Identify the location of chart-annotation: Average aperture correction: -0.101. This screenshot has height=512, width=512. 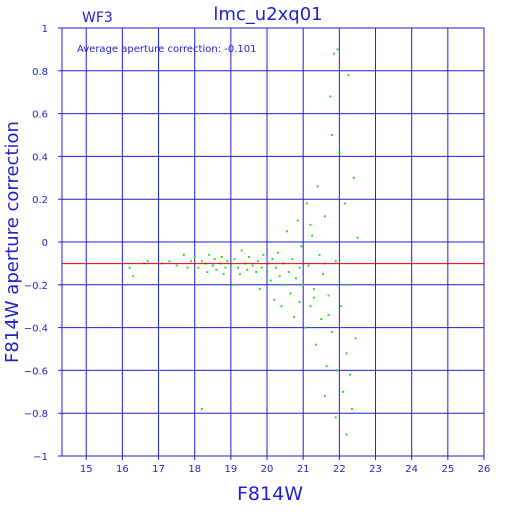
(167, 49).